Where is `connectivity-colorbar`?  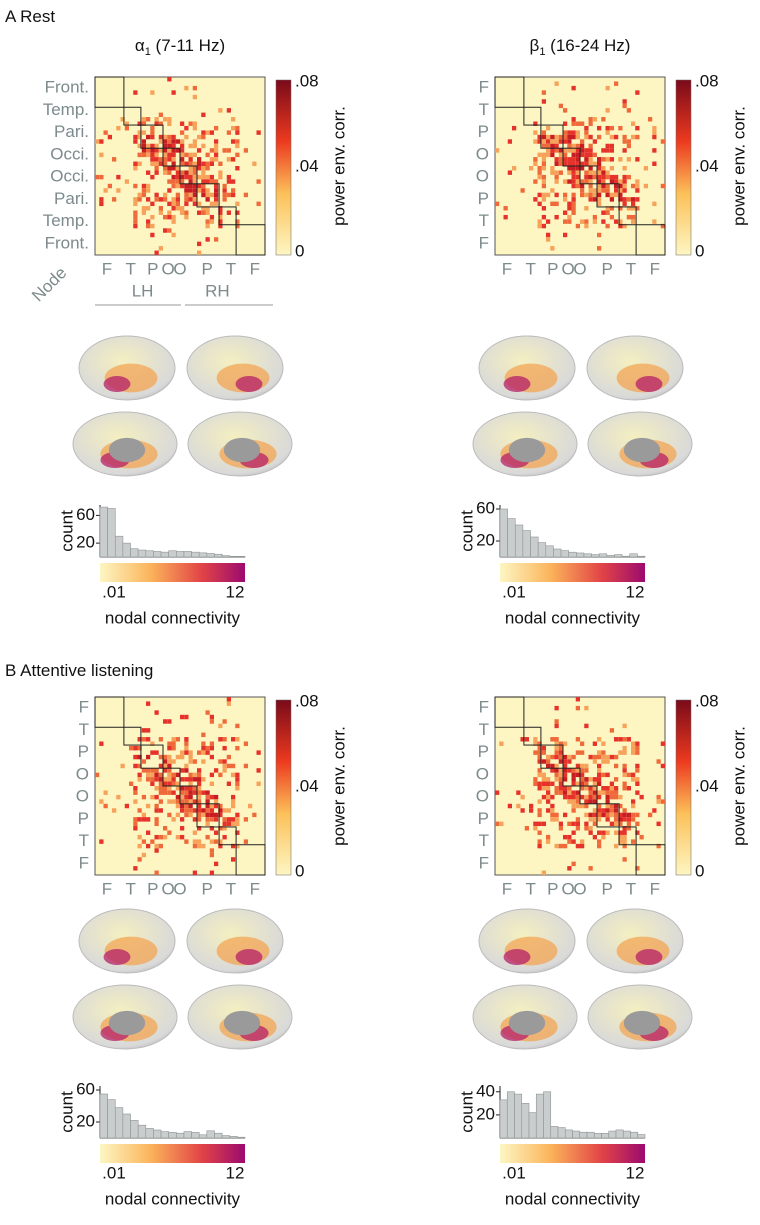
connectivity-colorbar is located at coordinates (172, 572).